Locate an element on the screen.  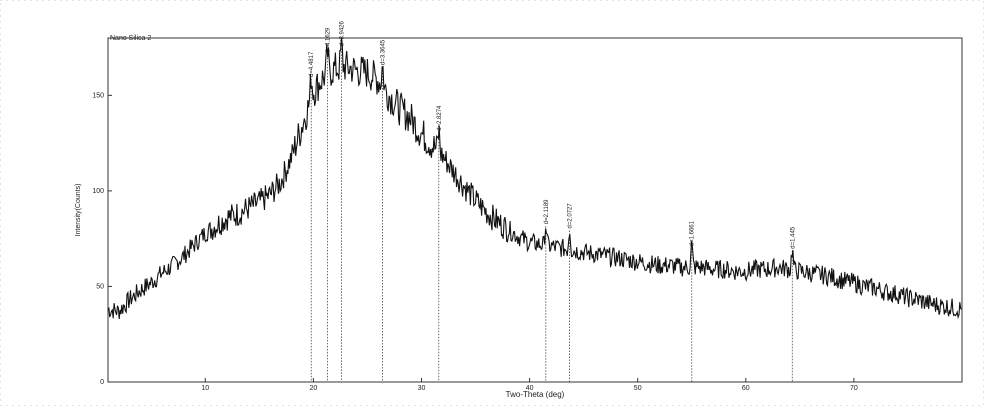
peak-label: d=3.9426 is located at coordinates (342, 33).